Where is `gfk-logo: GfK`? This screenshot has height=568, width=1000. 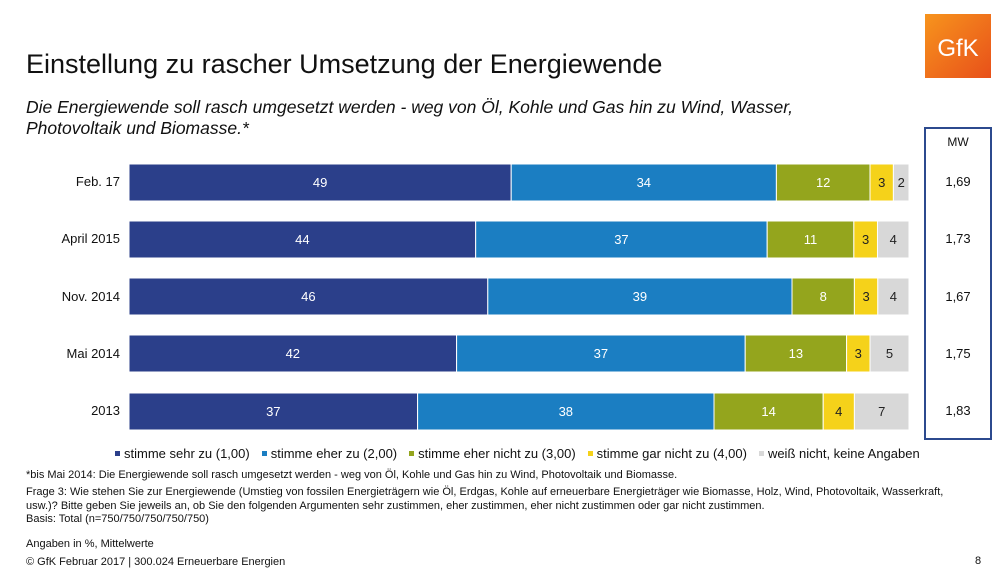
gfk-logo: GfK is located at coordinates (958, 46).